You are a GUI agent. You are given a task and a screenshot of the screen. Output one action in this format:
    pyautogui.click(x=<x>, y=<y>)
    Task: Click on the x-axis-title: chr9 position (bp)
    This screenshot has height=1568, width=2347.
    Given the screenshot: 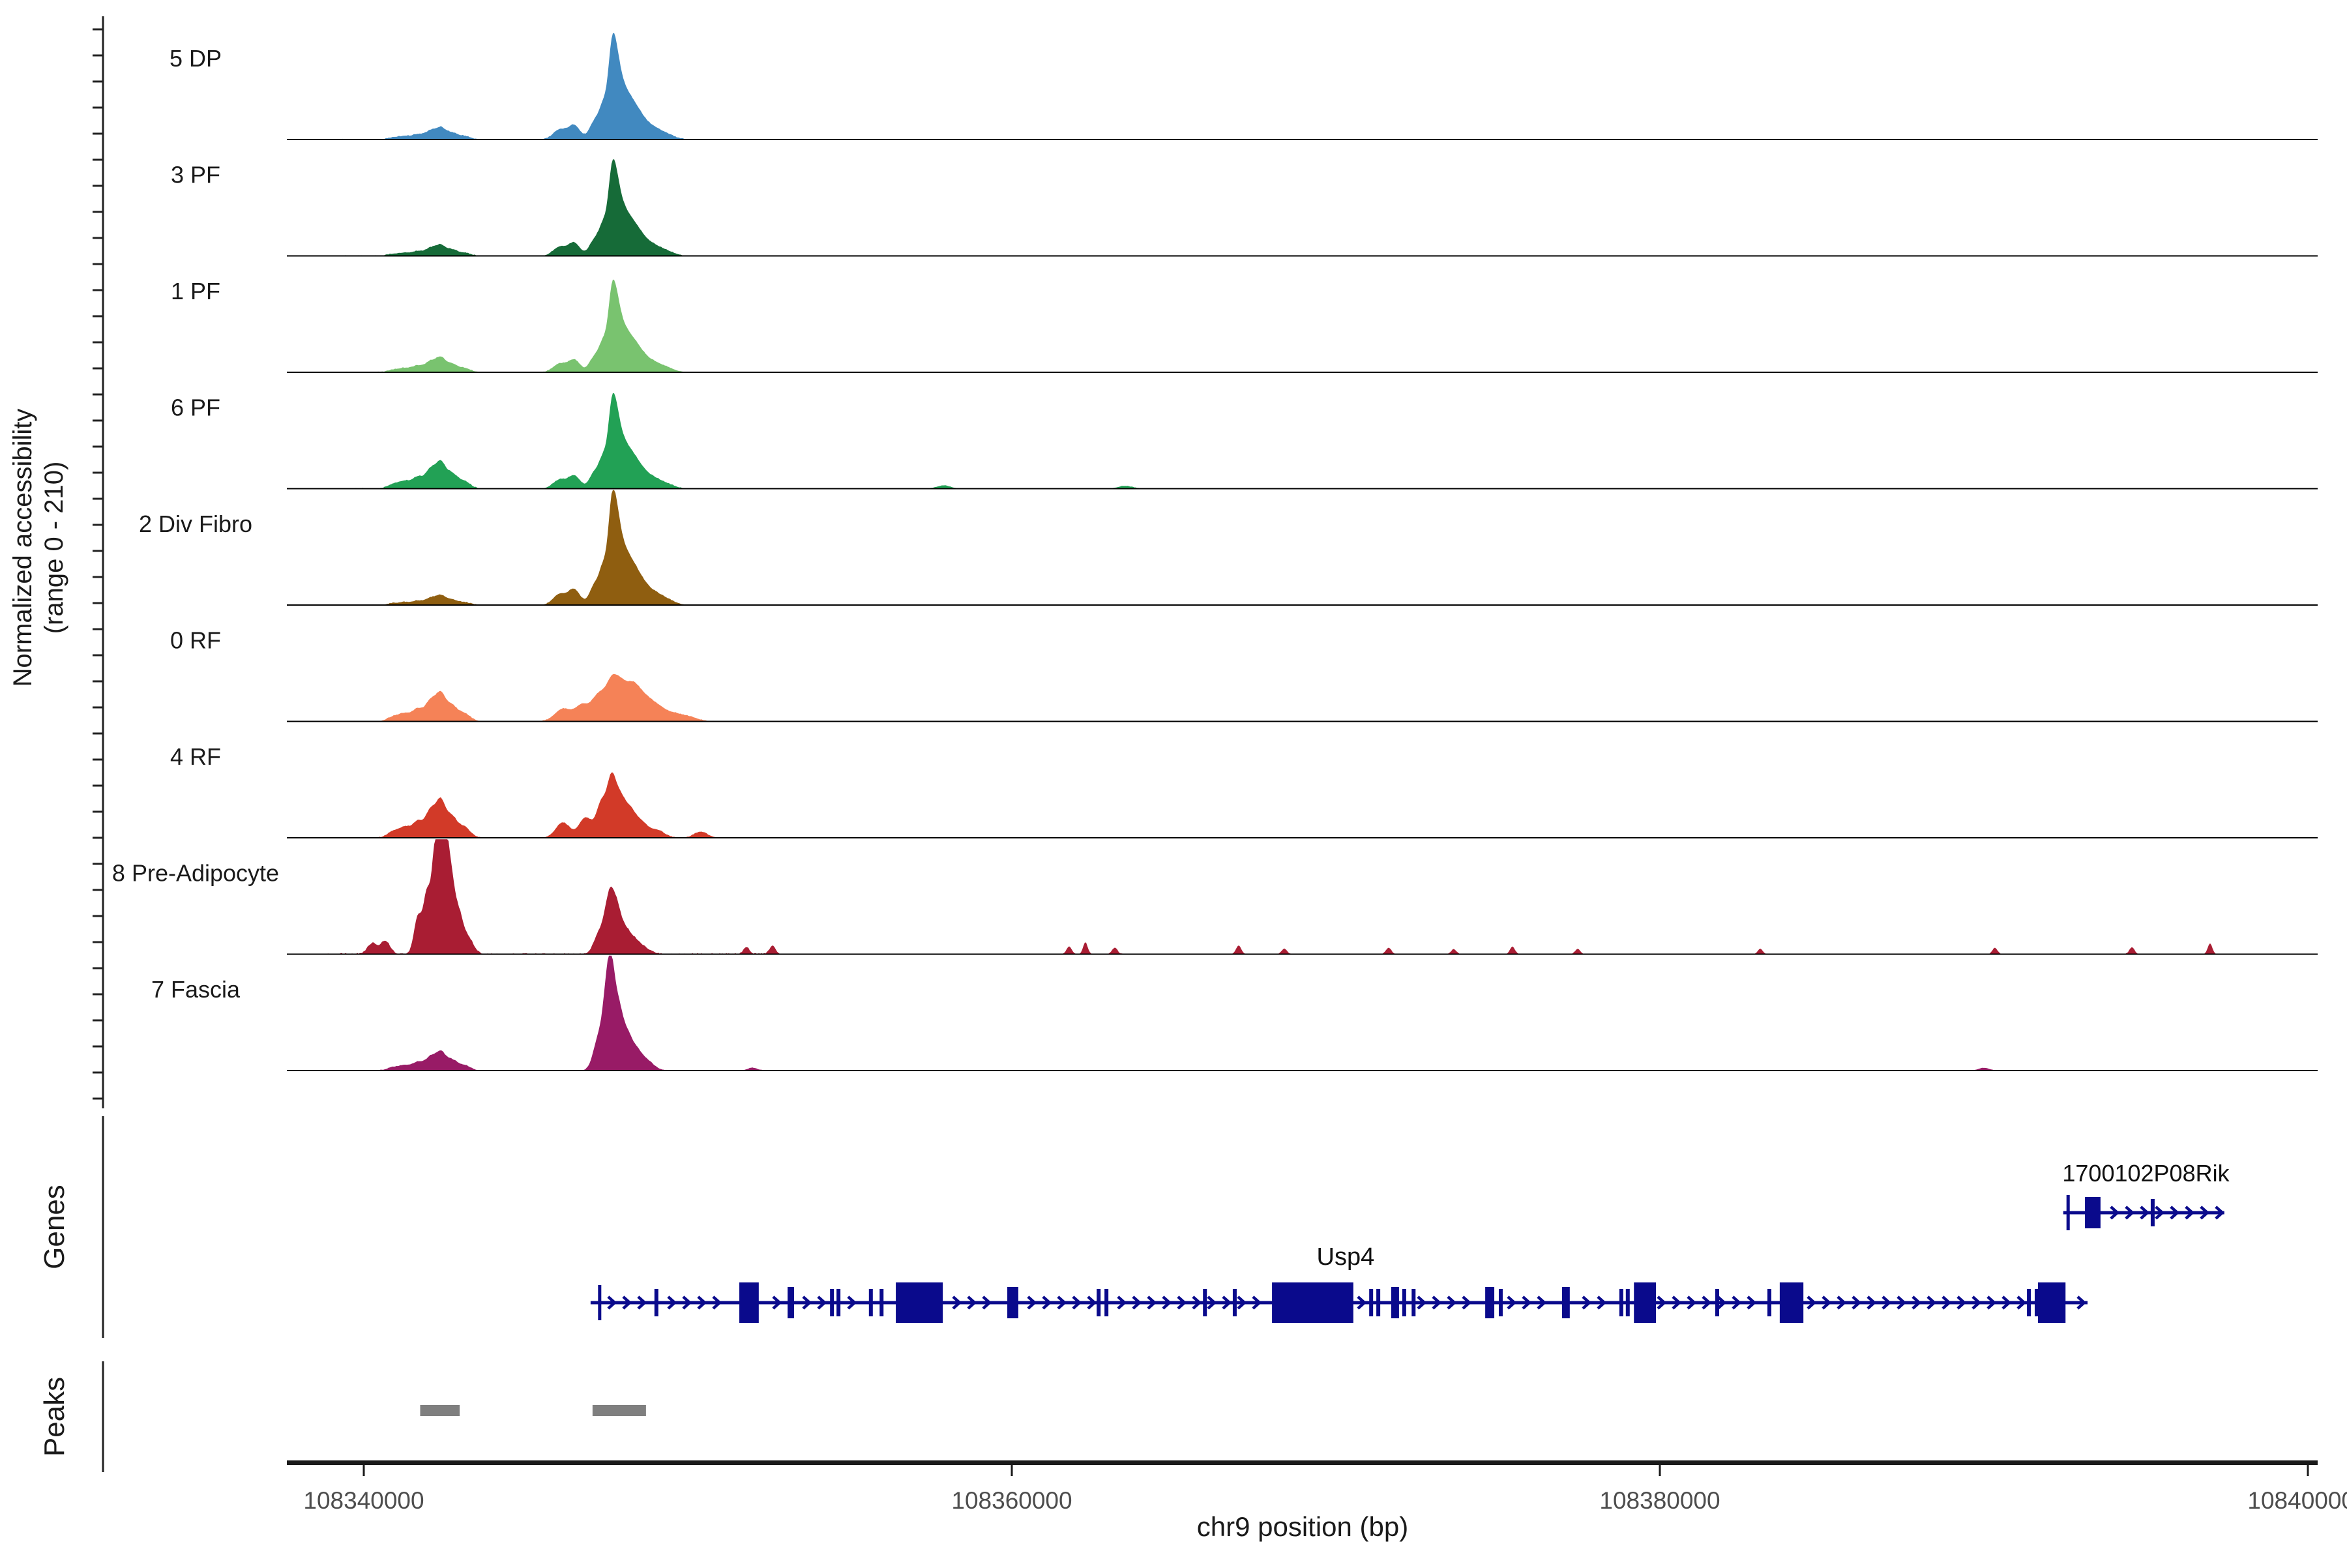 What is the action you would take?
    pyautogui.click(x=1303, y=1526)
    